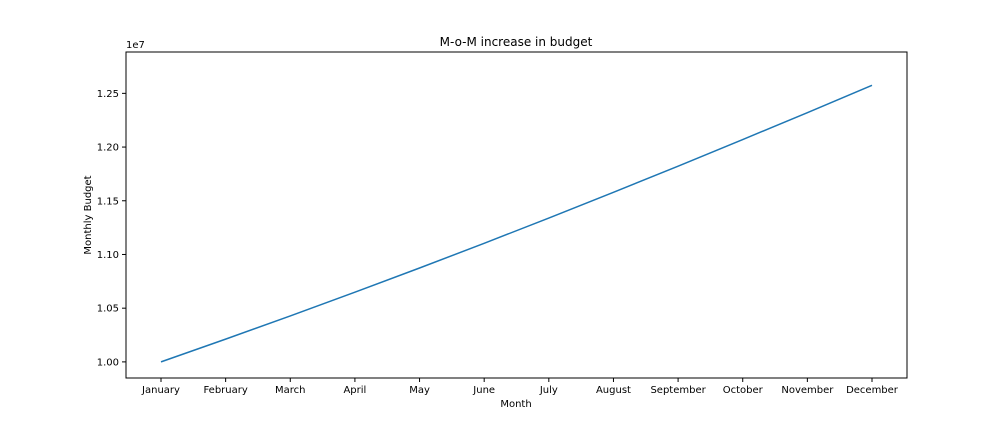 Image resolution: width=1008 pixels, height=432 pixels. What do you see at coordinates (807, 390) in the screenshot?
I see `x-tick-label: November` at bounding box center [807, 390].